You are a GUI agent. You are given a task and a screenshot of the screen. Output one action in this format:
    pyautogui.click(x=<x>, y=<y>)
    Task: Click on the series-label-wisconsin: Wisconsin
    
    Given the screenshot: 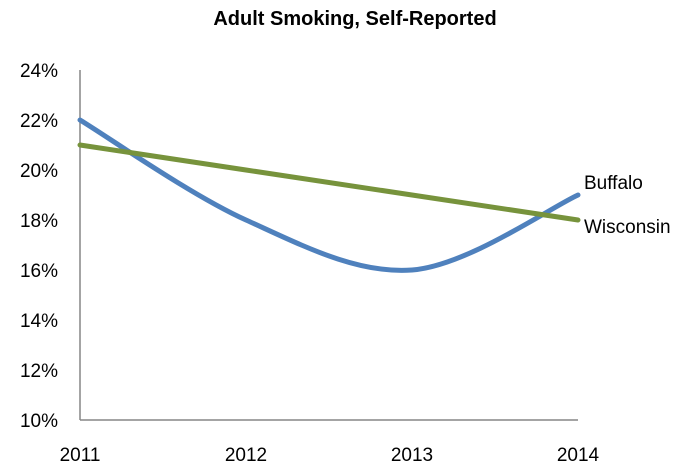 What is the action you would take?
    pyautogui.click(x=627, y=227)
    